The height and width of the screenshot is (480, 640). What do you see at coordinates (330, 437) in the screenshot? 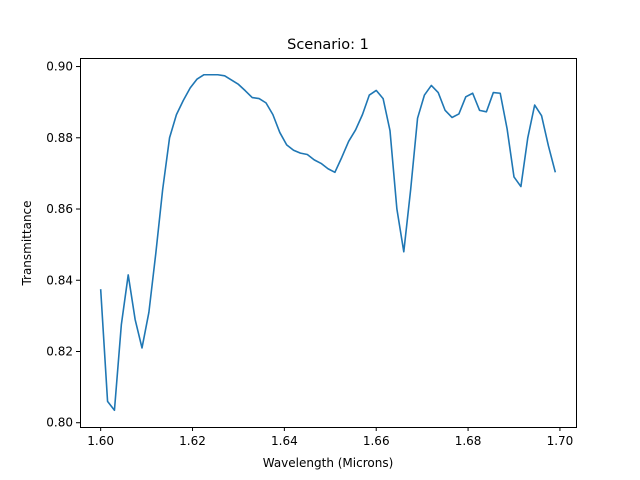
I see `x-axis: 1.60 1.62 1.64 1.66 1.68 1.70` at bounding box center [330, 437].